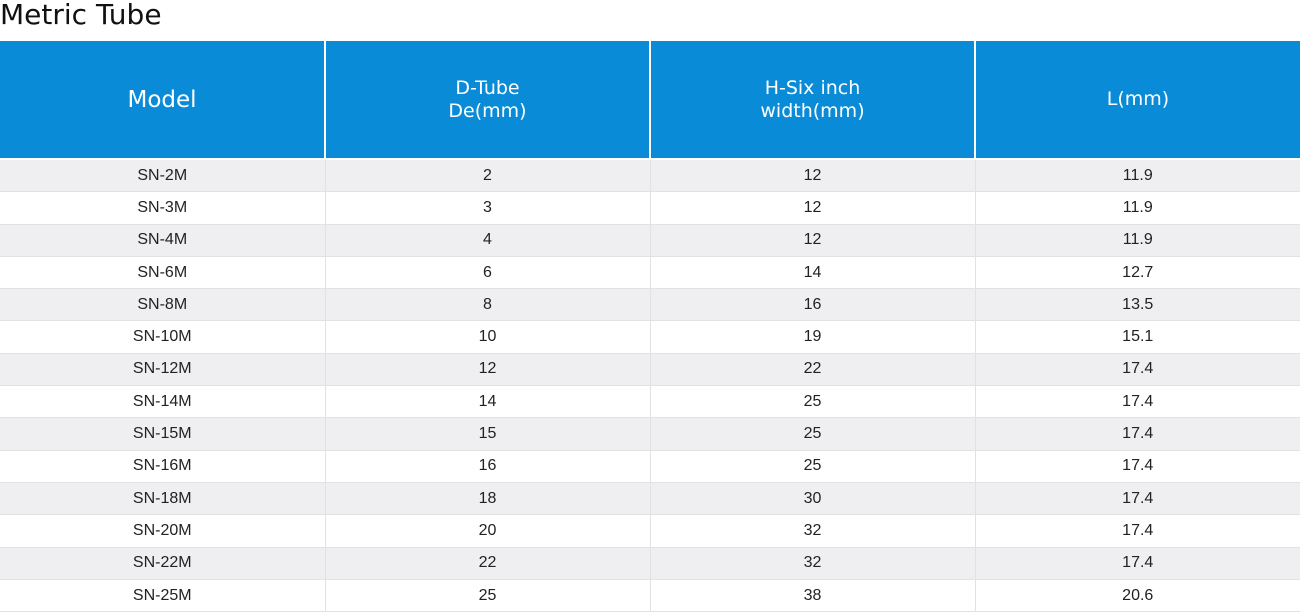 This screenshot has height=614, width=1300. I want to click on column-header-model: Model, so click(163, 100).